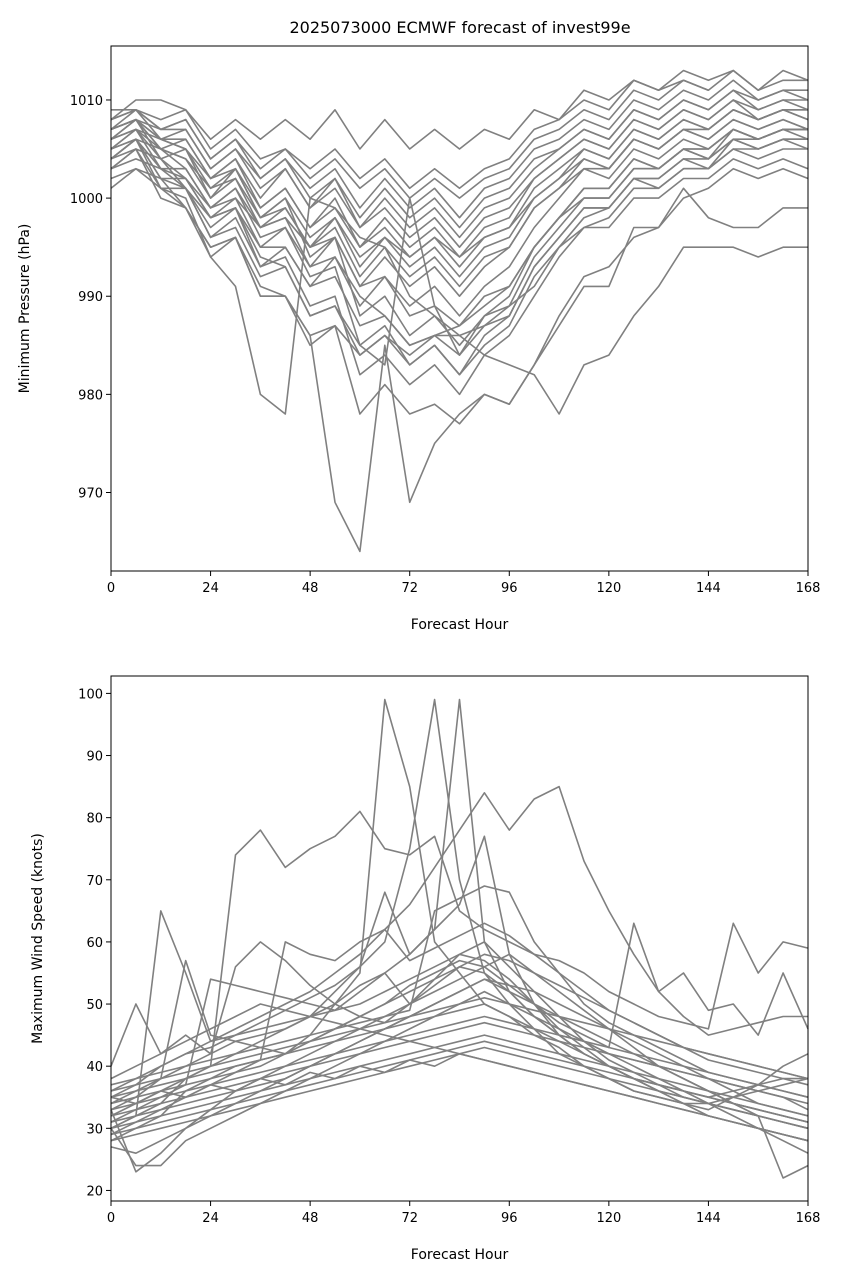 The image size is (843, 1279). What do you see at coordinates (94, 1067) in the screenshot?
I see `bottom-y-tick-label-40: 40` at bounding box center [94, 1067].